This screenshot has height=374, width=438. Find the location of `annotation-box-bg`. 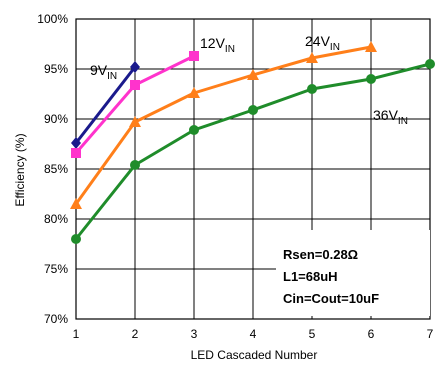

annotation-box-bg is located at coordinates (353, 273).